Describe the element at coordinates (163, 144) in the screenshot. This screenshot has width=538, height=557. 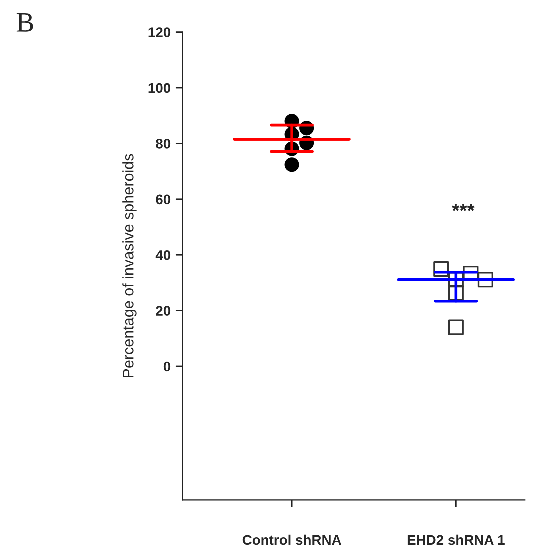
I see `y-tick-label: 80` at that location.